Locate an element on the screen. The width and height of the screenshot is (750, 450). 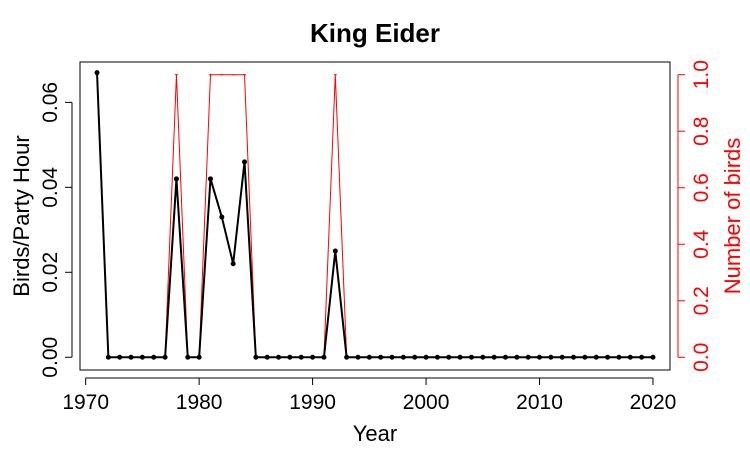
bottom-axis-tick-label: 2000 is located at coordinates (426, 402).